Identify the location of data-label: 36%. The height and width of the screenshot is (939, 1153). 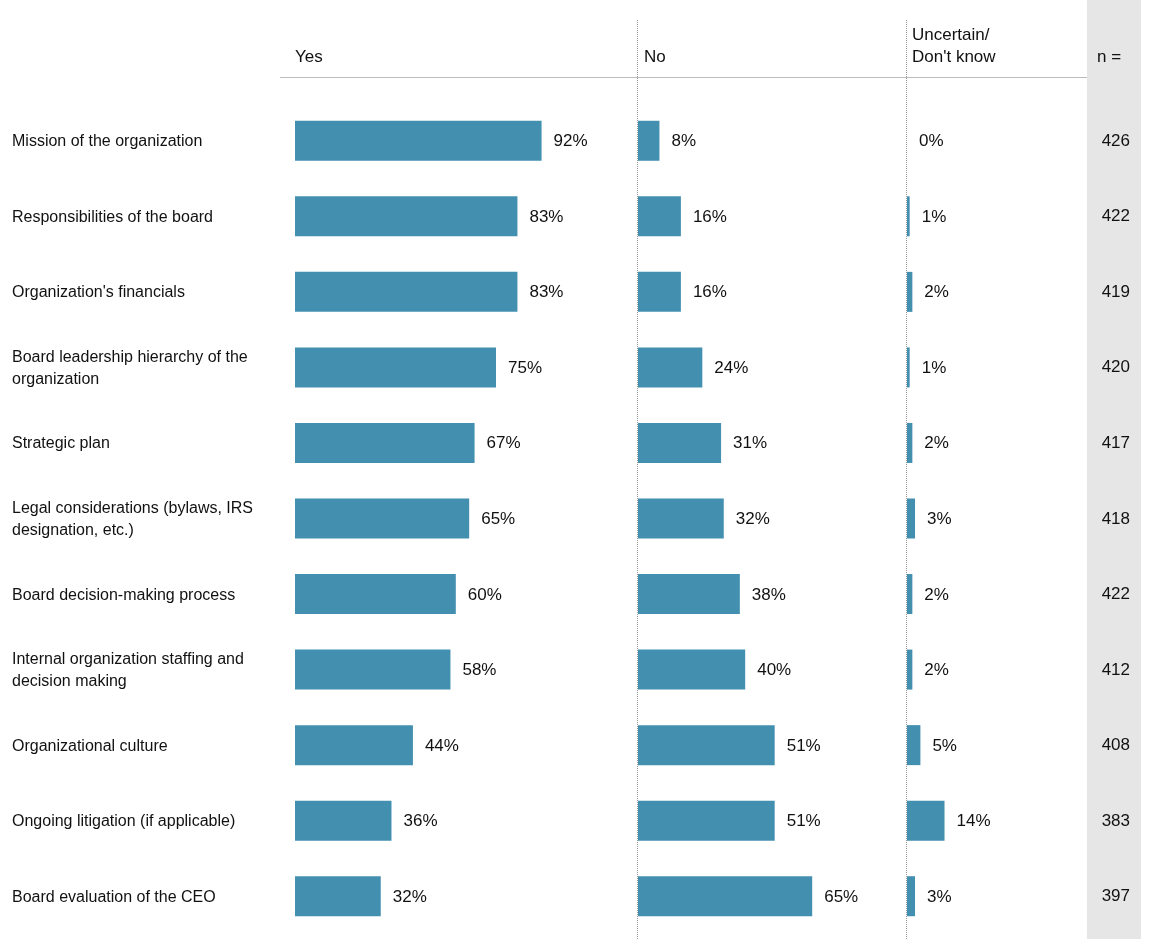
(420, 821).